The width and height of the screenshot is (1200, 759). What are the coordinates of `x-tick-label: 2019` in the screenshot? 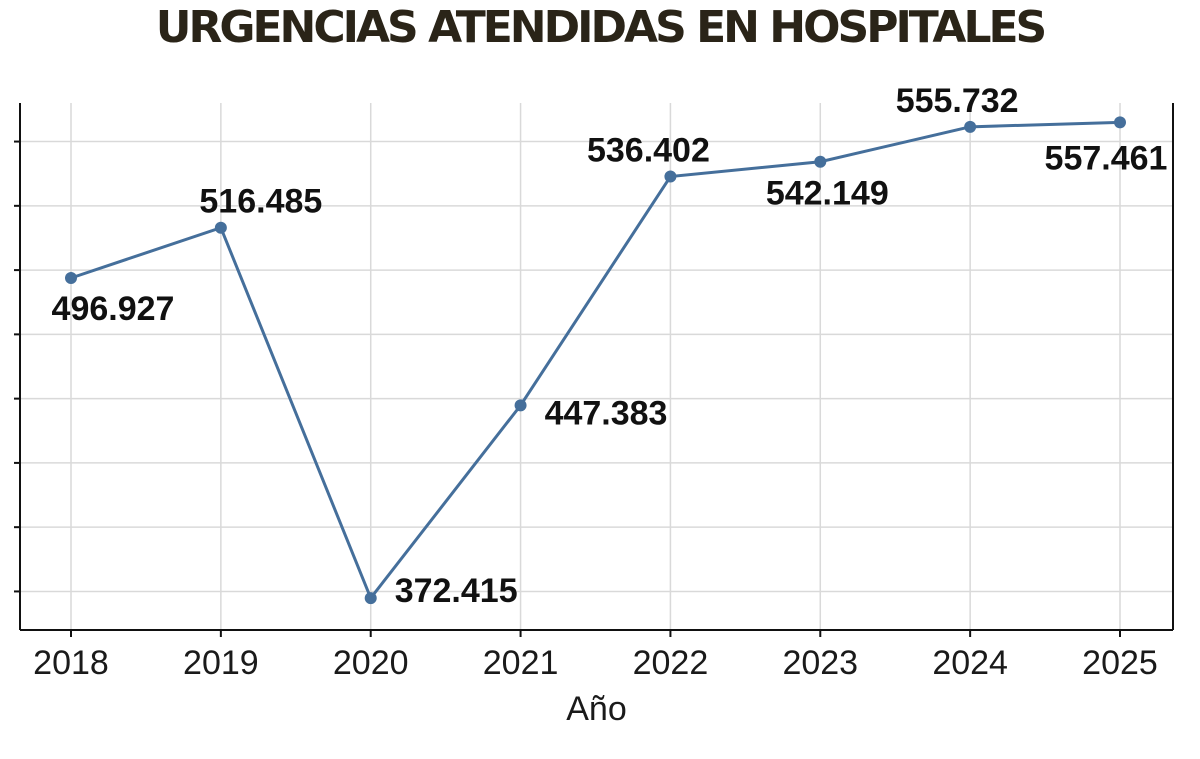 It's located at (221, 663).